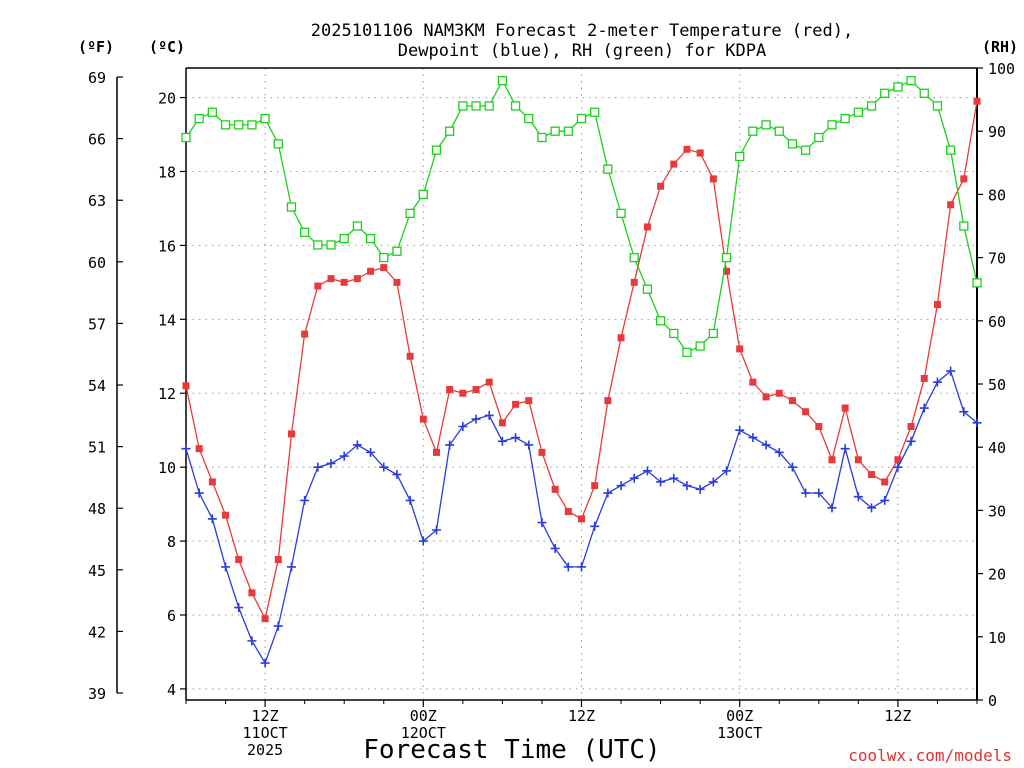 This screenshot has height=768, width=1024. I want to click on fahrenheit-tick-label: 63, so click(97, 201).